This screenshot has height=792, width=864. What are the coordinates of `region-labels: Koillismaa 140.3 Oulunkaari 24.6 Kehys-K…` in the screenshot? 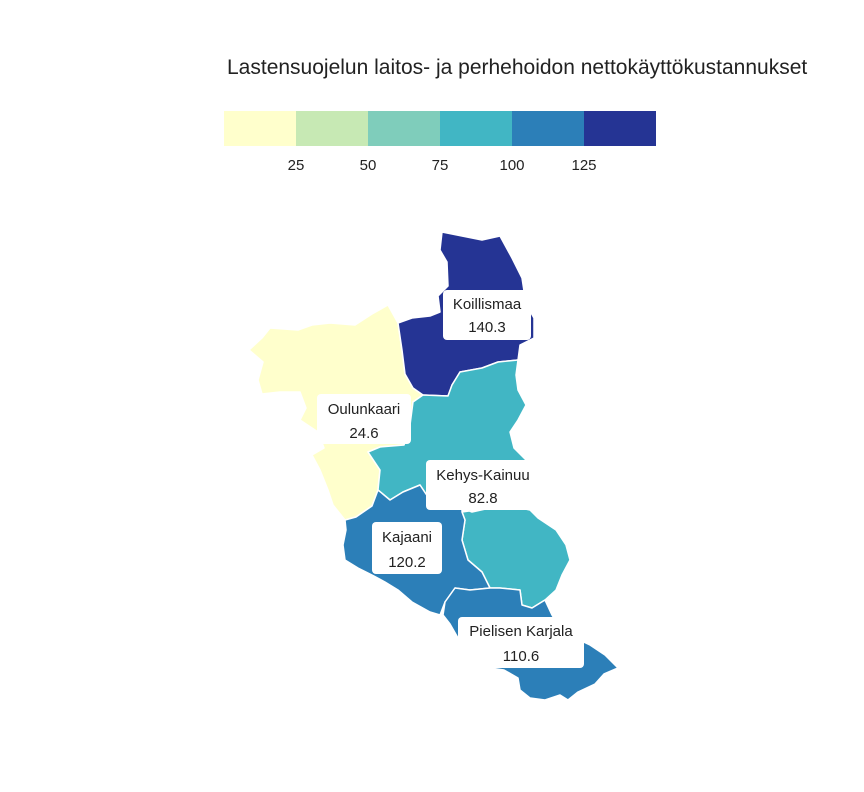 It's located at (450, 479).